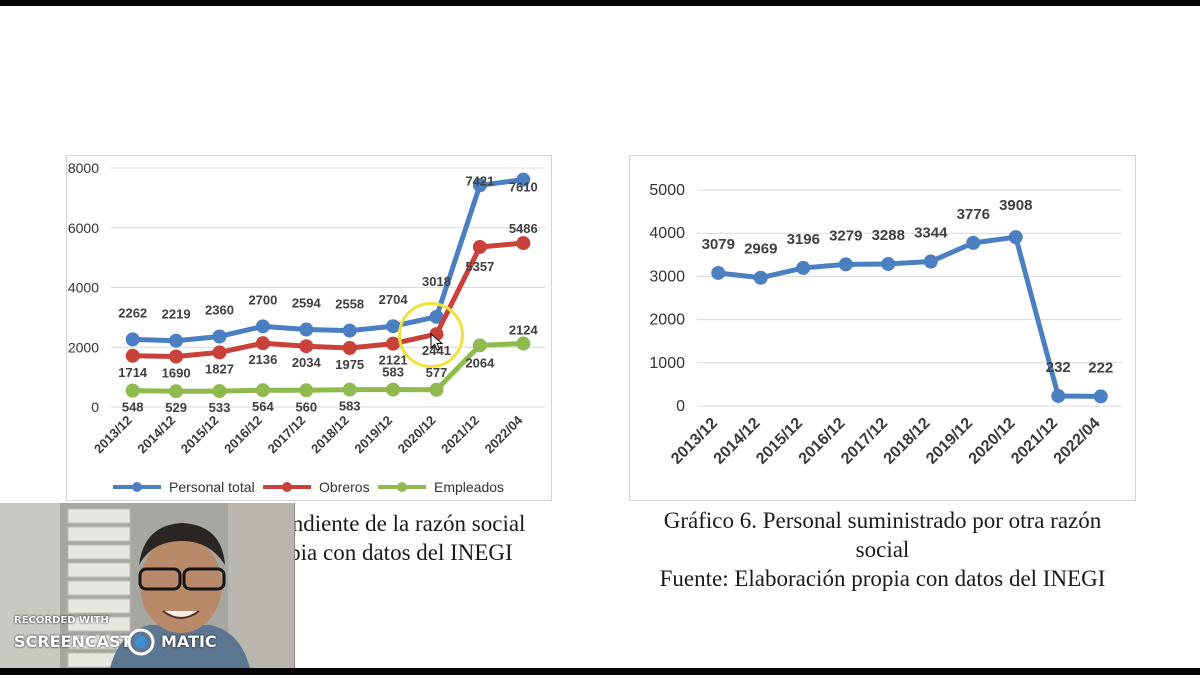 This screenshot has width=1200, height=675. Describe the element at coordinates (1058, 367) in the screenshot. I see `data-label: 232` at that location.